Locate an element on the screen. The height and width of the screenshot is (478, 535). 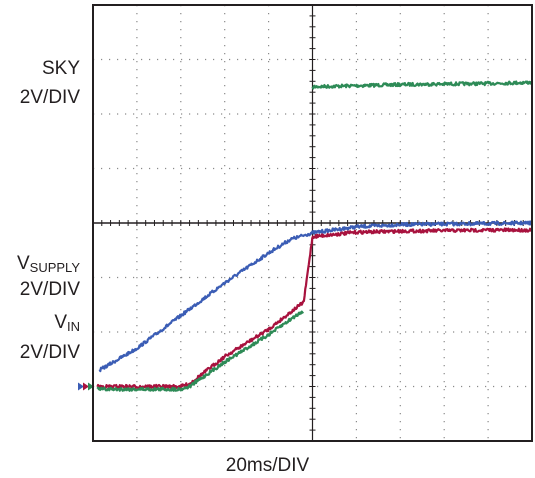
sky-channel-label: SKY 2V/DIV is located at coordinates (50, 83).